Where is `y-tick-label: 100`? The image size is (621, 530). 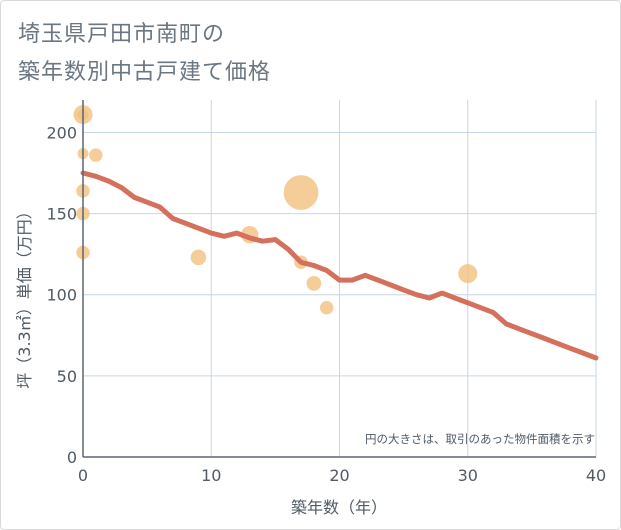
y-tick-label: 100 is located at coordinates (61, 295).